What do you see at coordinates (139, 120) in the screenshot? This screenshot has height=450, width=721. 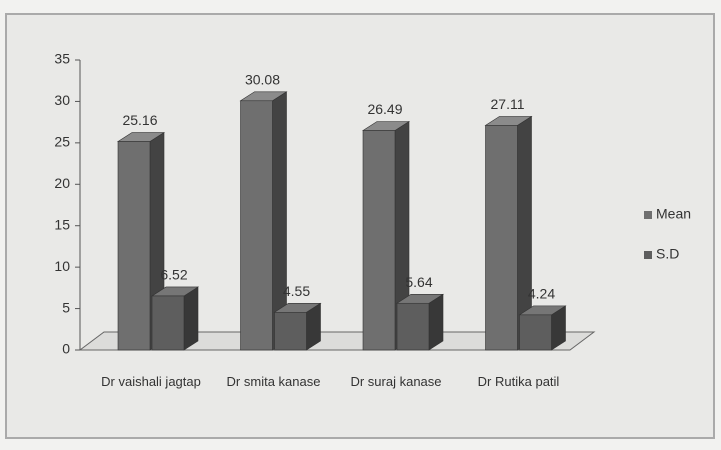 I see `data-label: 25.16` at bounding box center [139, 120].